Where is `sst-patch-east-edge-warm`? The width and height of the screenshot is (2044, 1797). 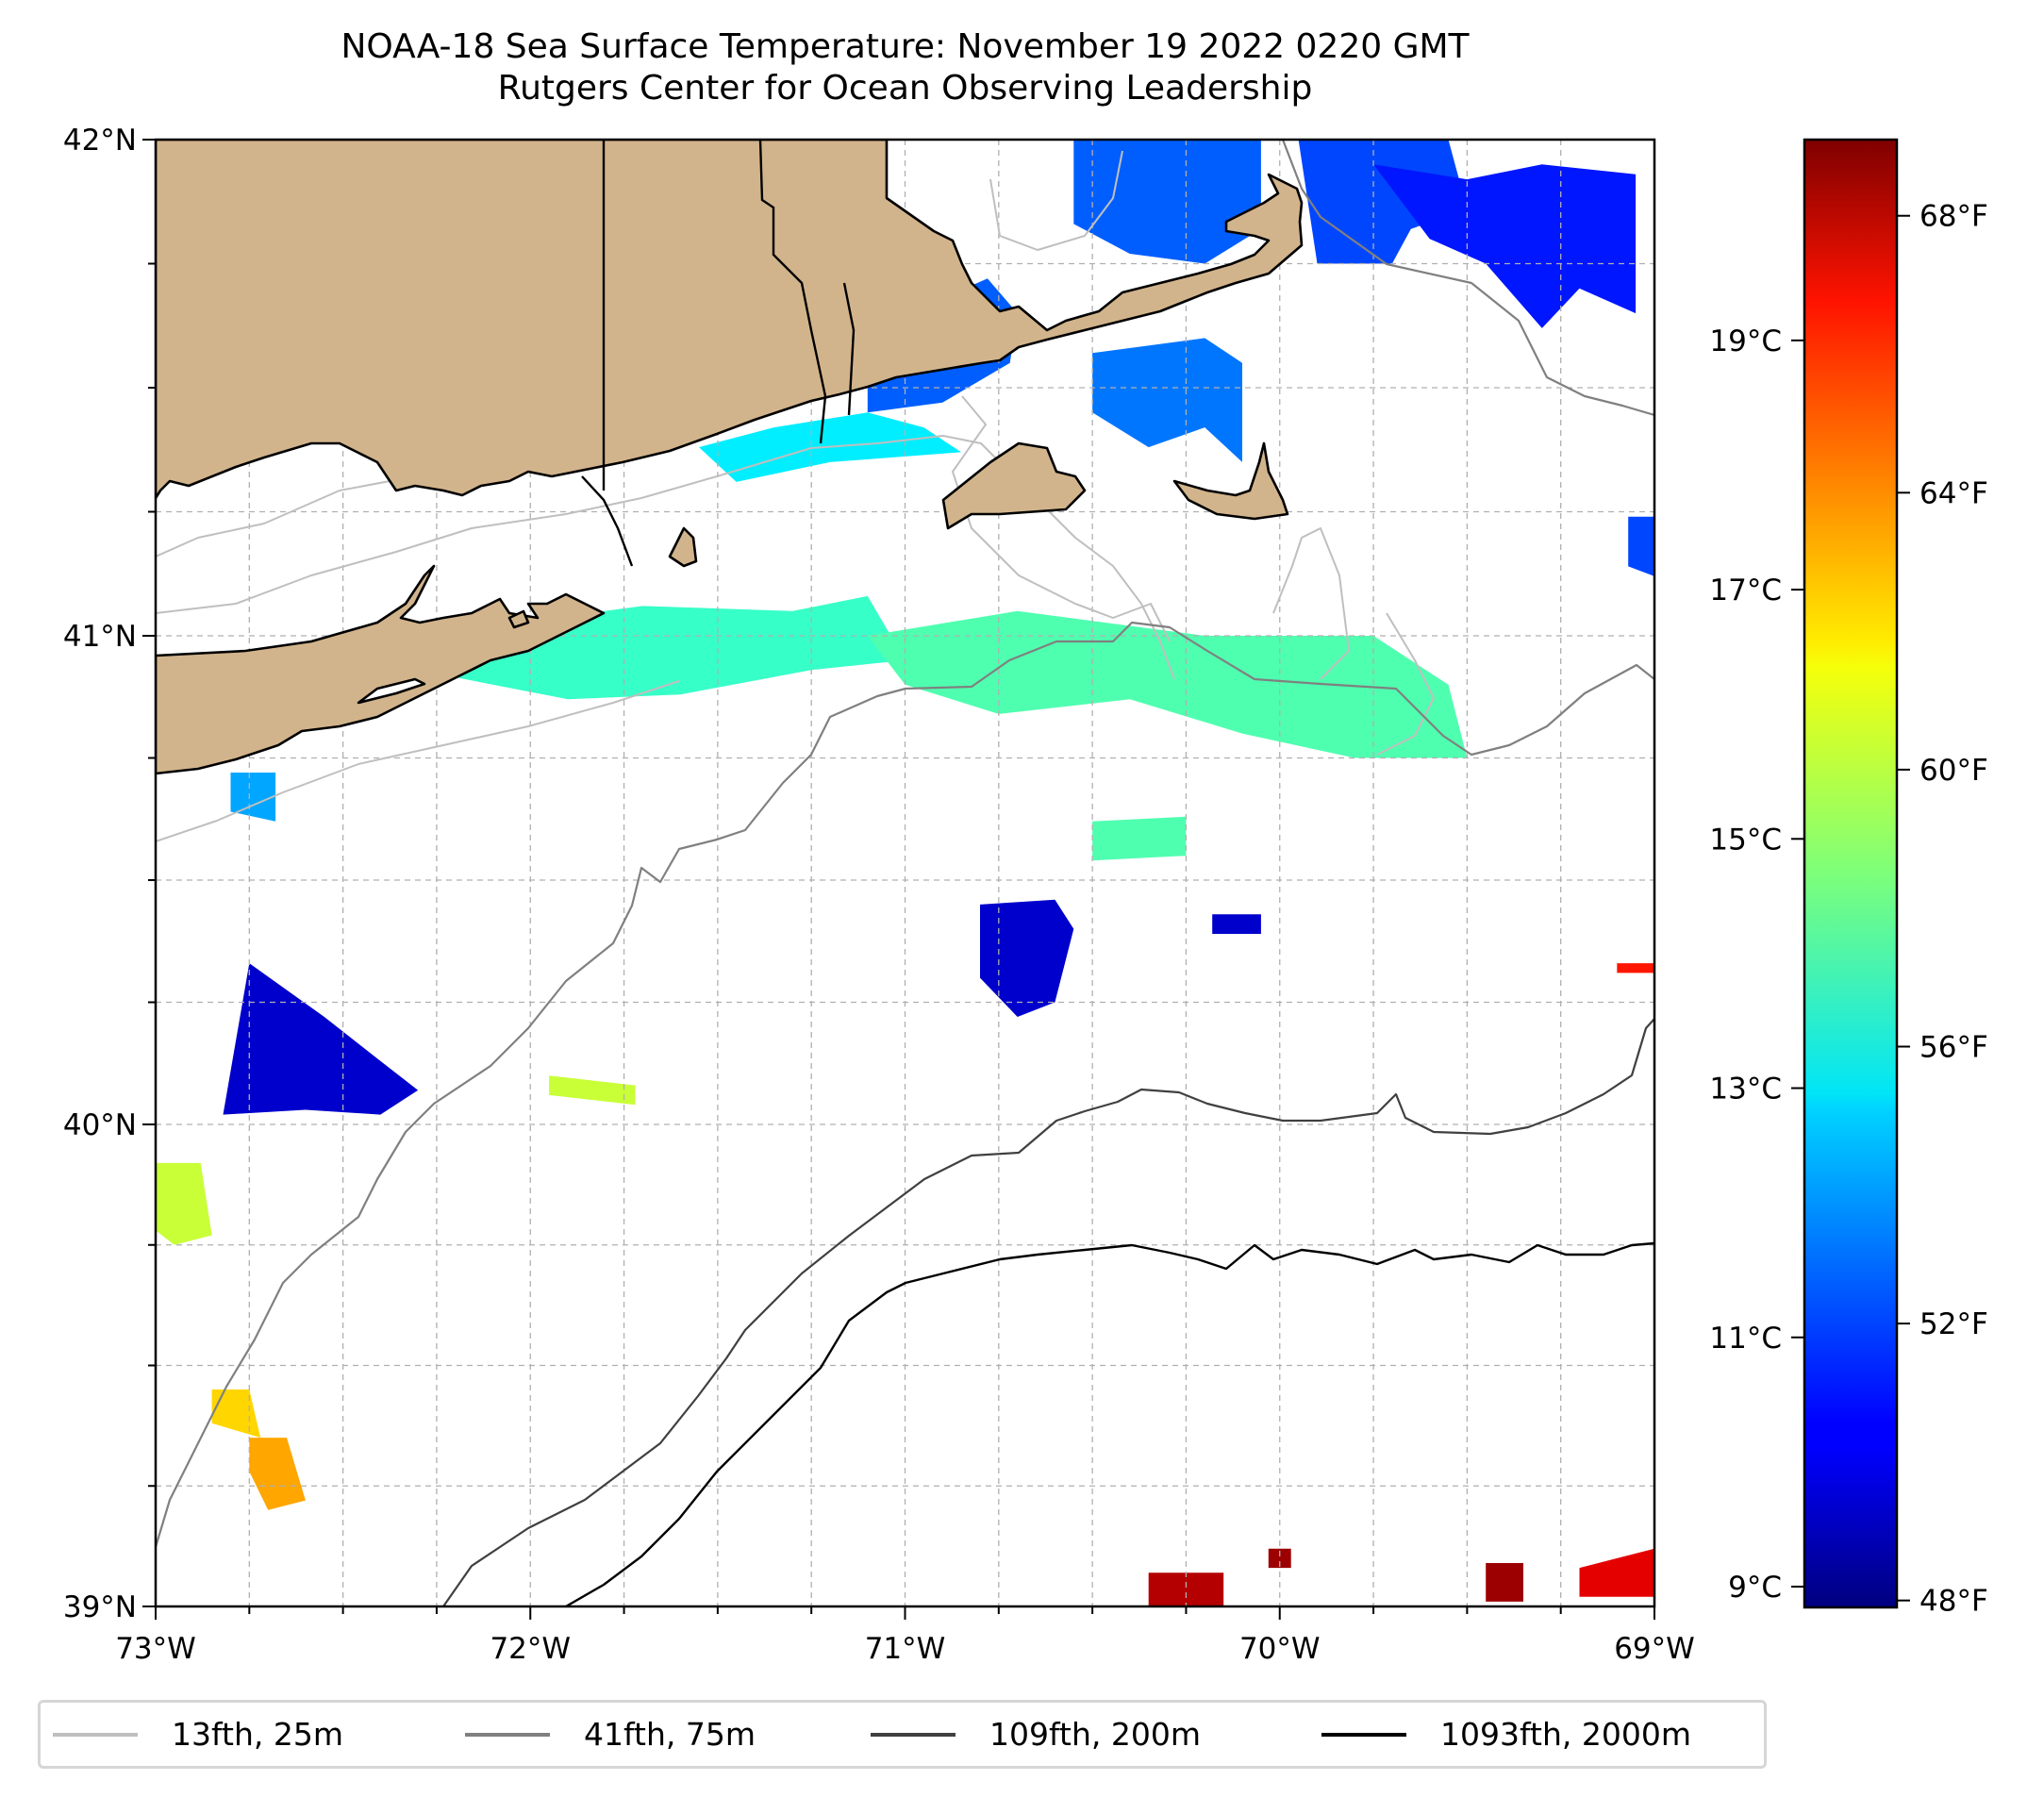
sst-patch-east-edge-warm is located at coordinates (1635, 968).